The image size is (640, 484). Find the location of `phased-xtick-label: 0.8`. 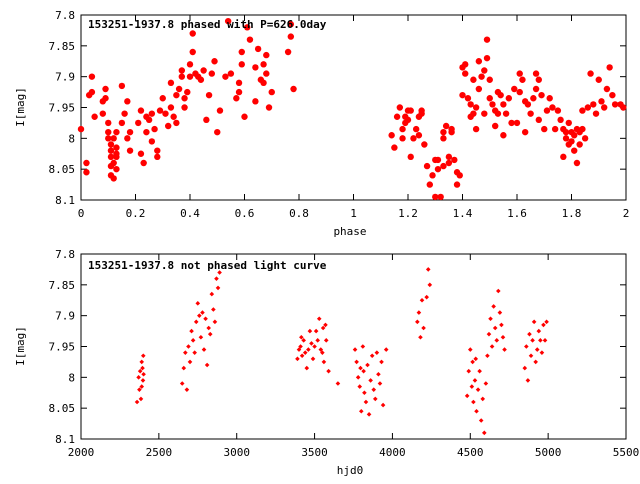

phased-xtick-label: 0.8 is located at coordinates (299, 213).